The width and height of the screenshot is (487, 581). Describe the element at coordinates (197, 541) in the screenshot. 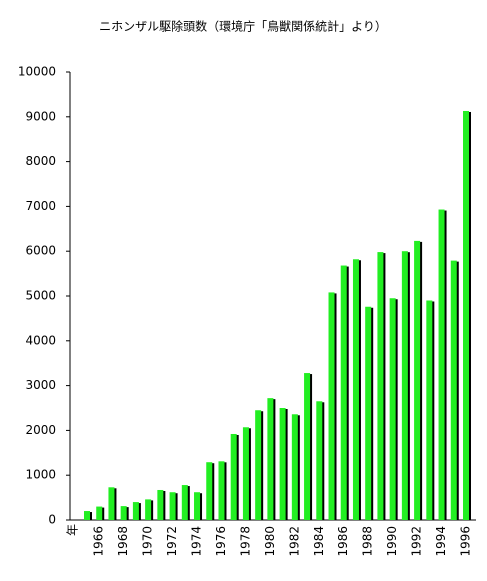

I see `x-tick-label: 1974` at that location.